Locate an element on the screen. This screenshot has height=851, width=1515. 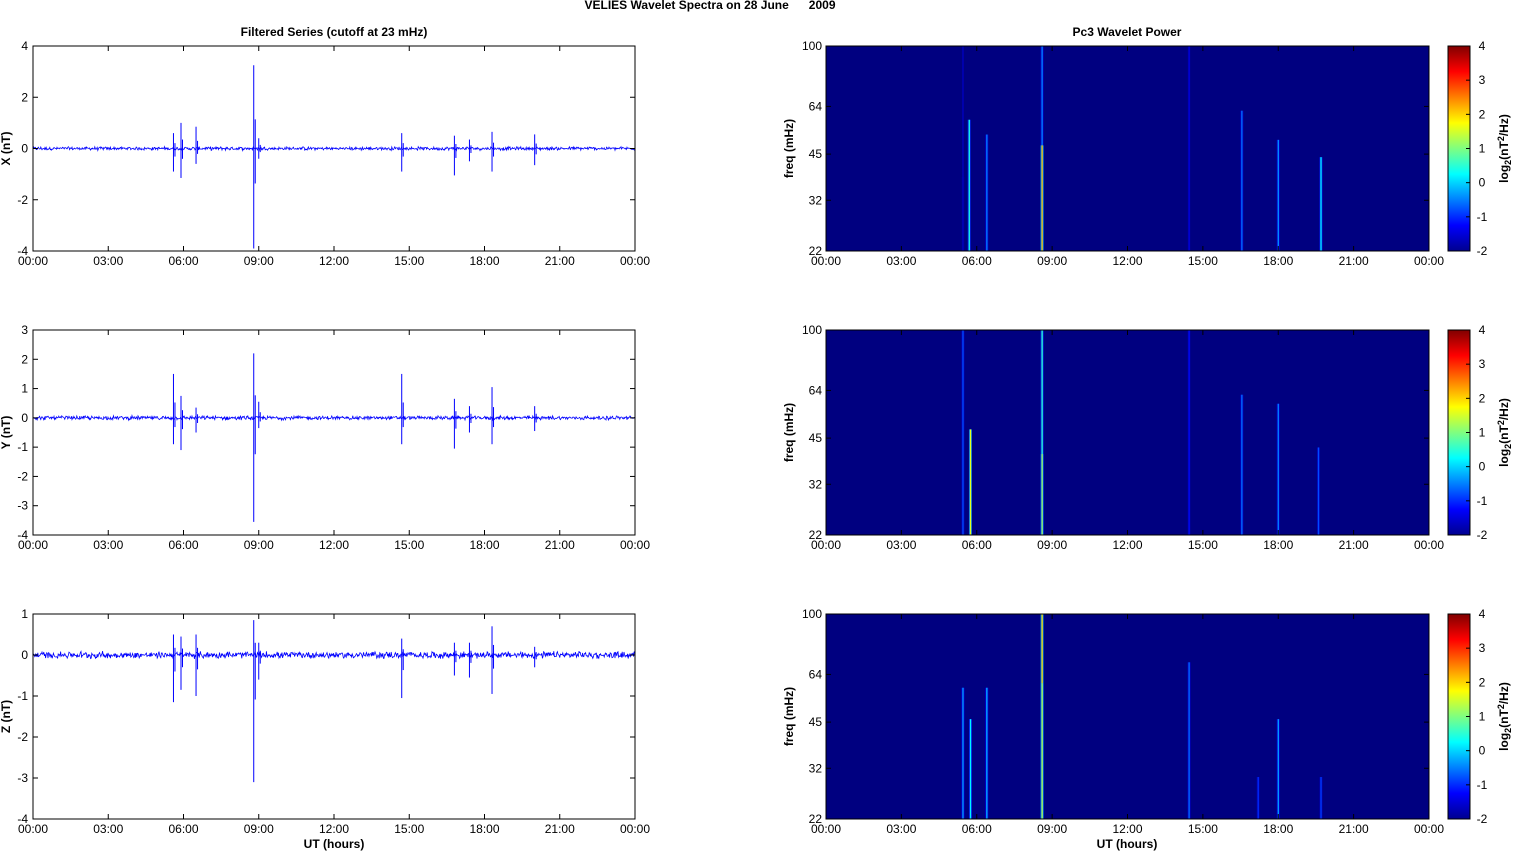
series-0-y-tick-label: -2 is located at coordinates (22, 200).